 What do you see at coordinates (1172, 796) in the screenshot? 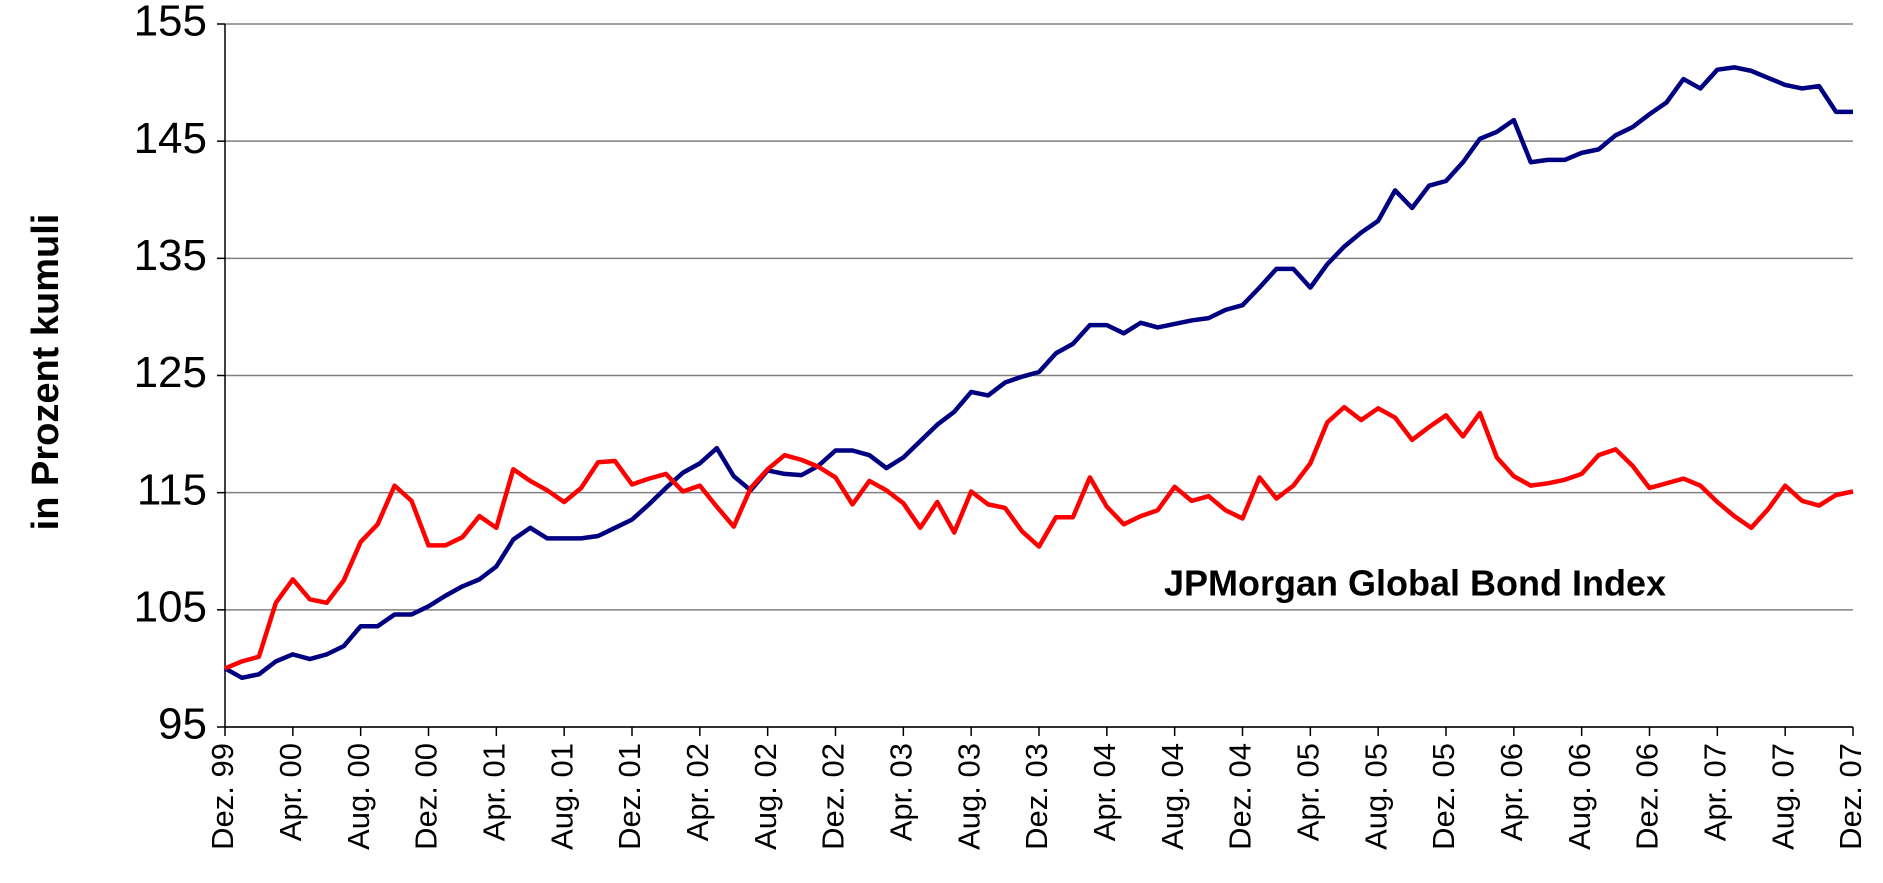
I see `x-tick-label: Aug. 04` at bounding box center [1172, 796].